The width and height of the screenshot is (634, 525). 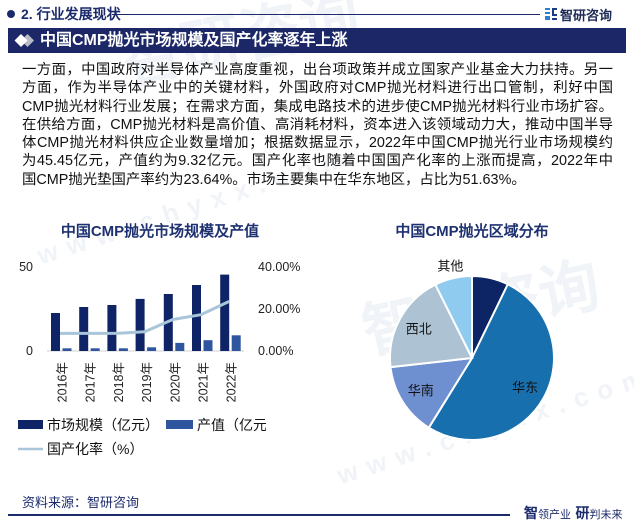 I want to click on banner-title: 中国CMP抛光市场规模及国产化率逐年上涨, so click(x=194, y=40).